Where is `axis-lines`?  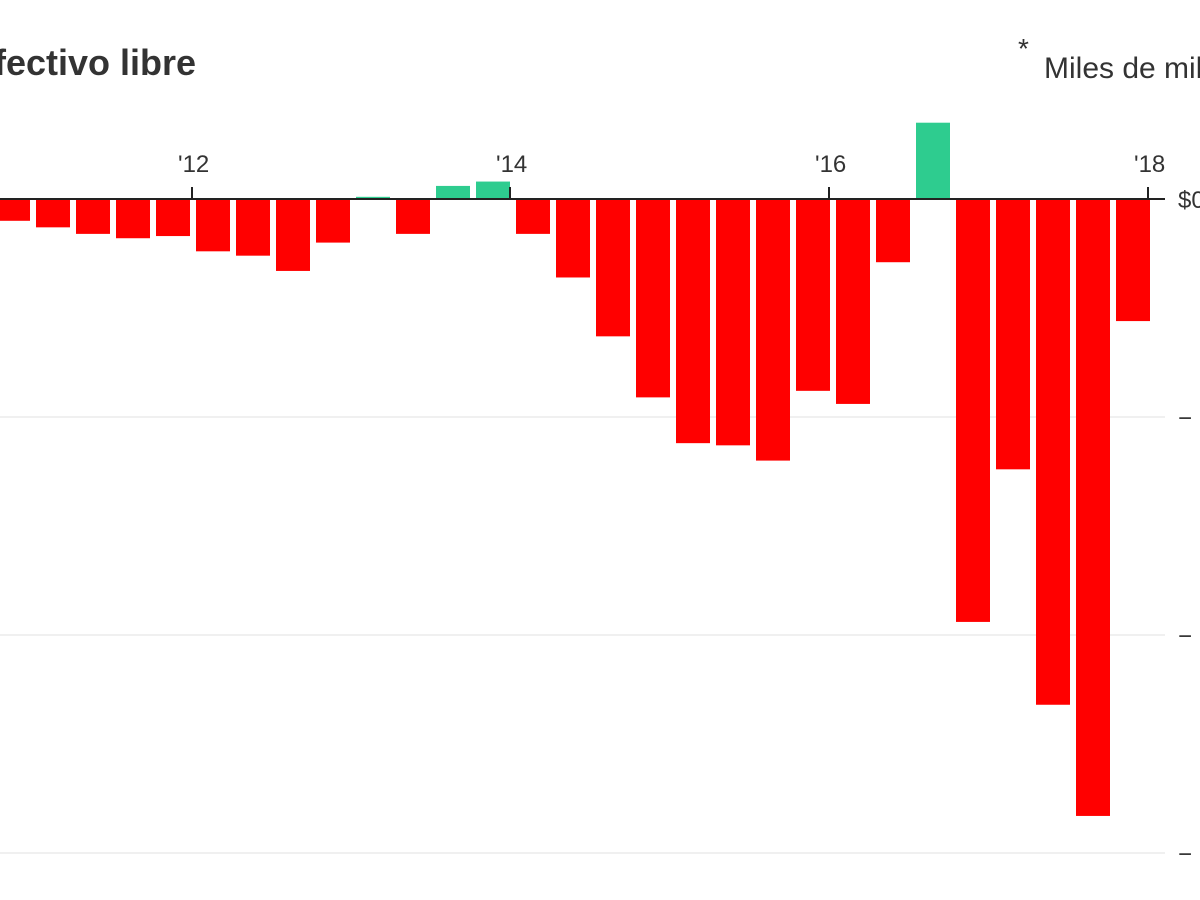 axis-lines is located at coordinates (582, 193).